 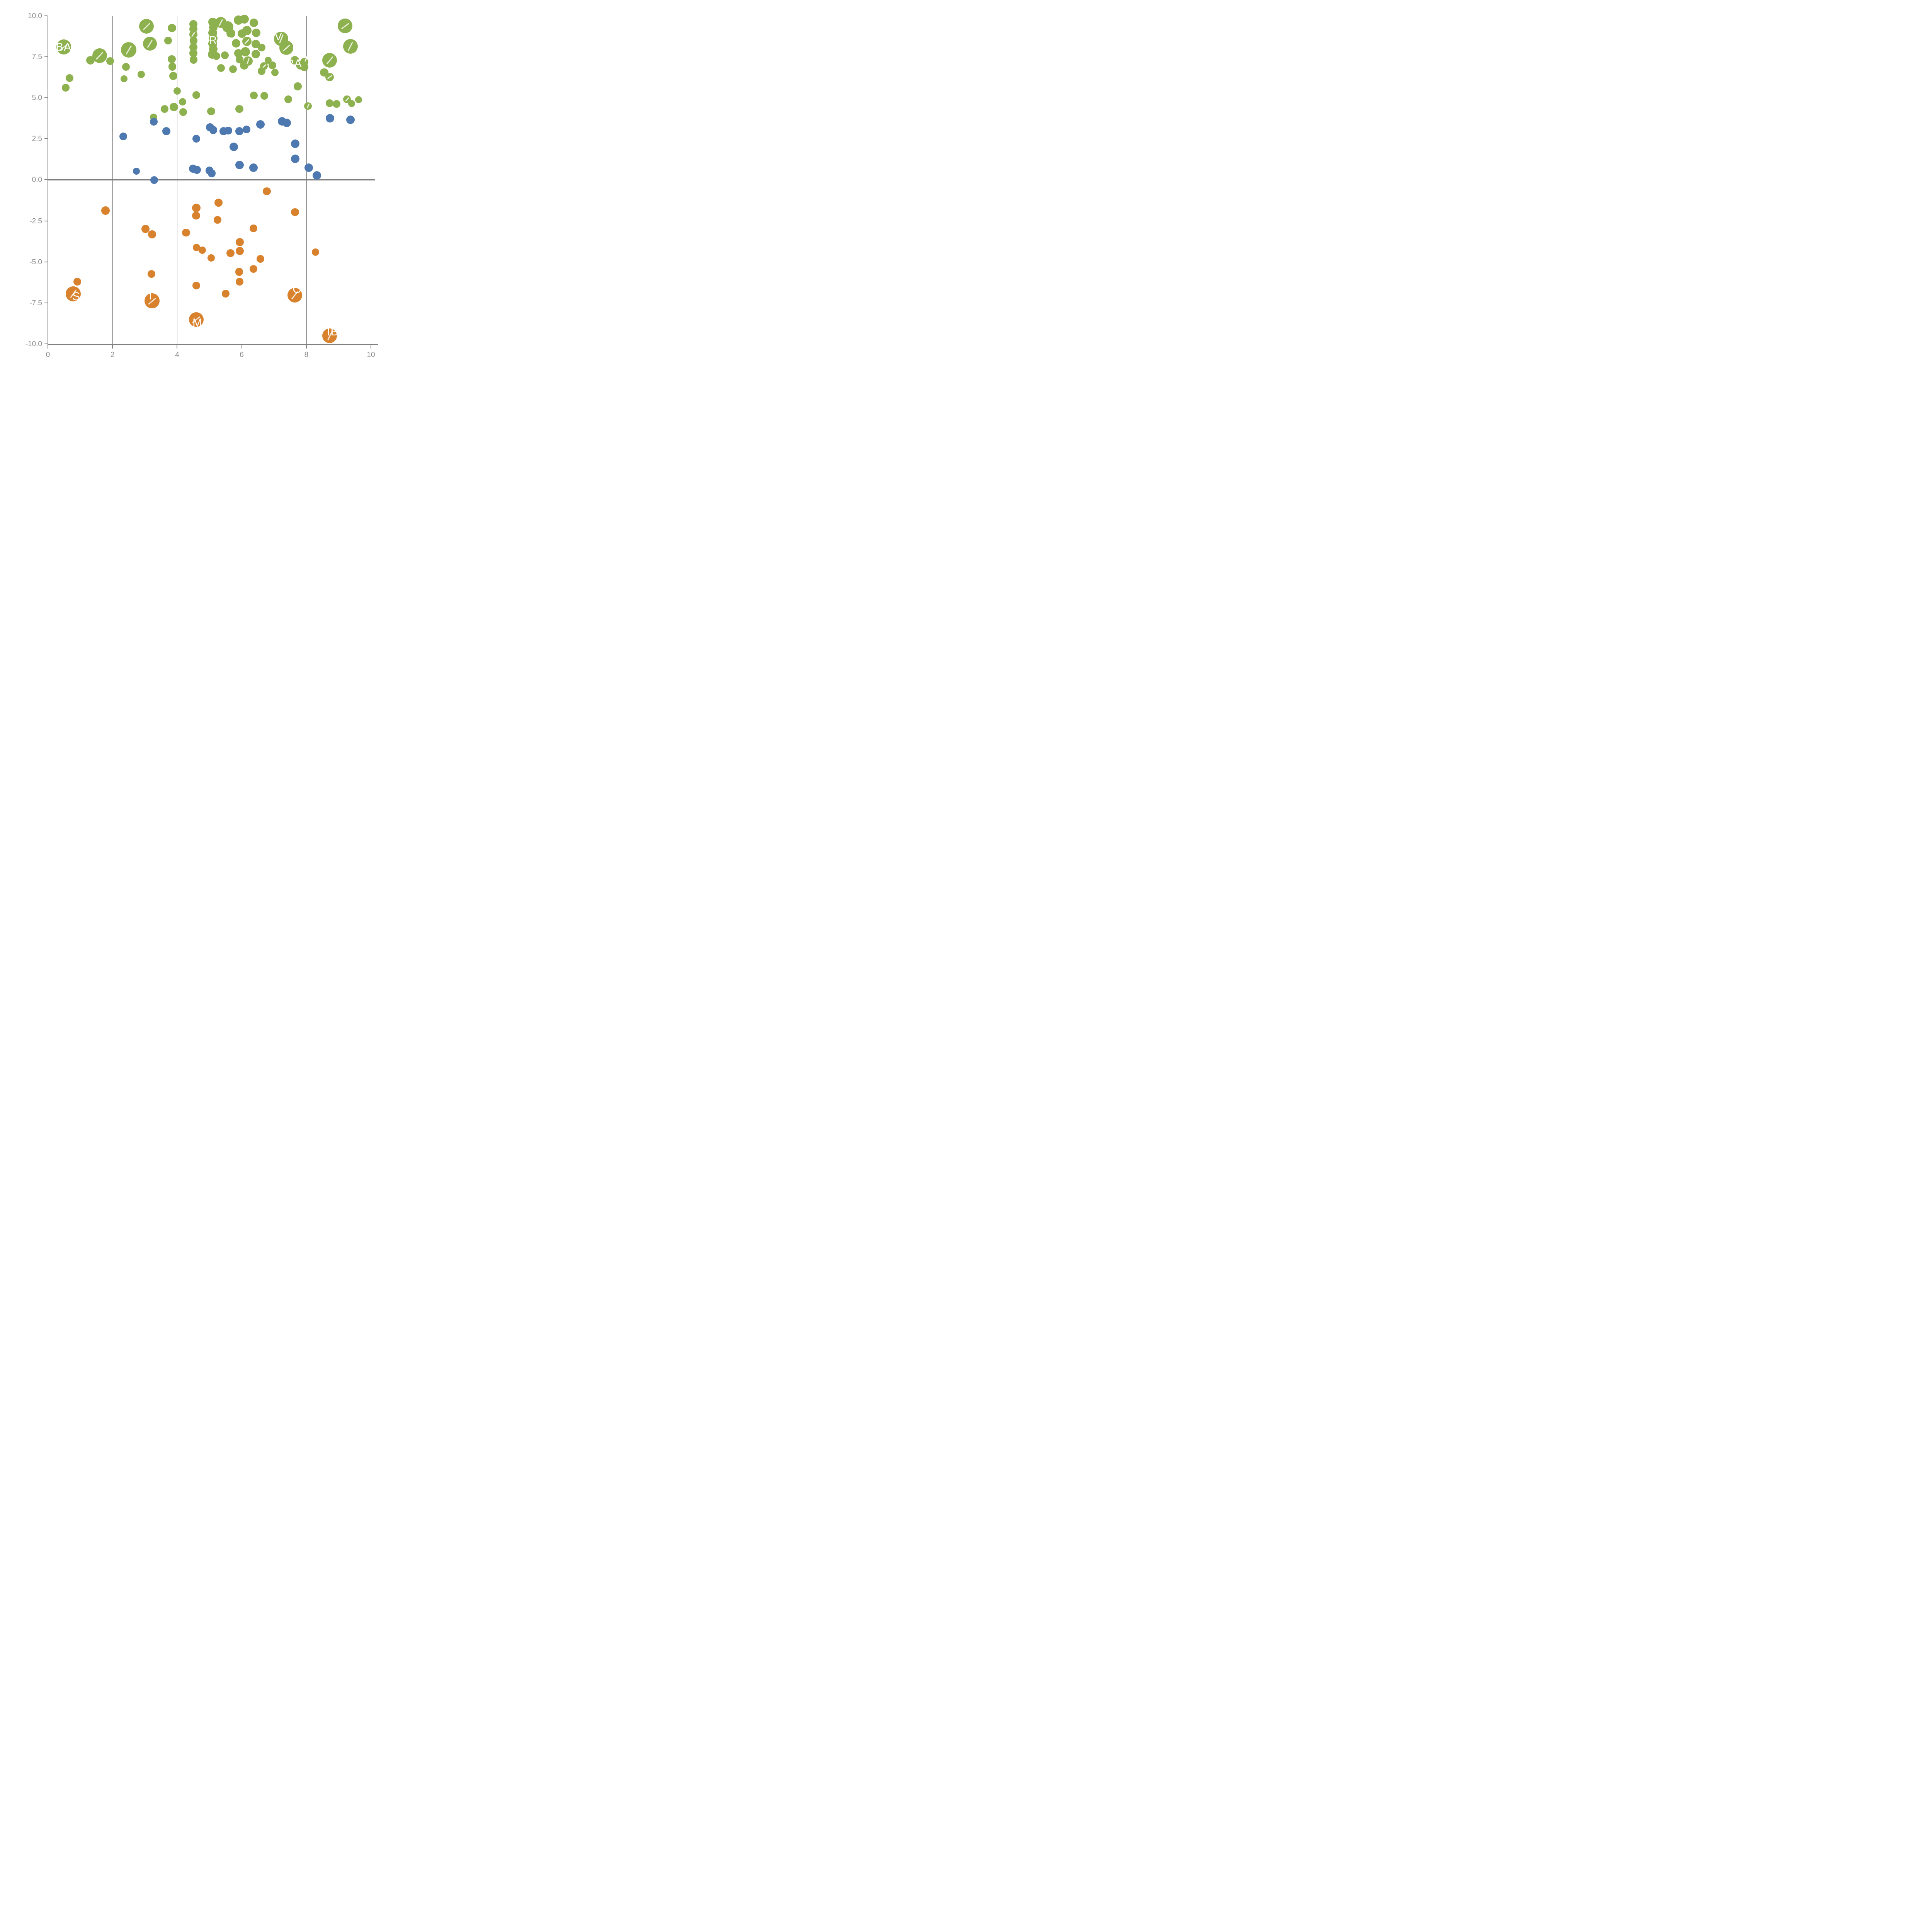 I want to click on y-tick-label: 7.5, so click(x=37, y=57).